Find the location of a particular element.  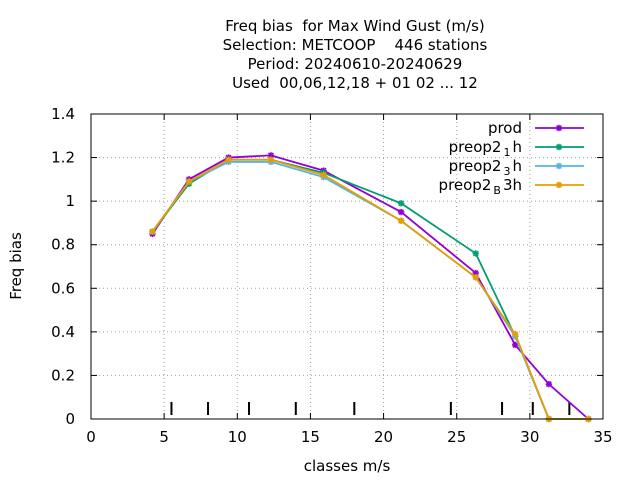

legend-label-suffix: 3h is located at coordinates (512, 185).